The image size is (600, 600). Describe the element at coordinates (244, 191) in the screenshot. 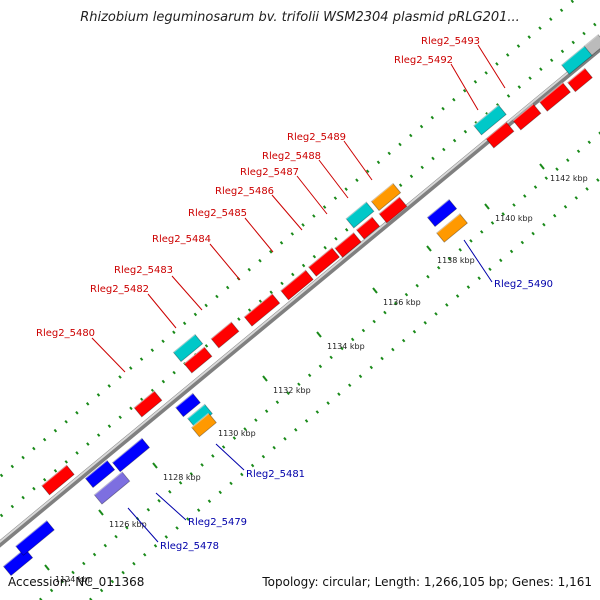

I see `gene-label-forward: Rleg2_5486` at that location.